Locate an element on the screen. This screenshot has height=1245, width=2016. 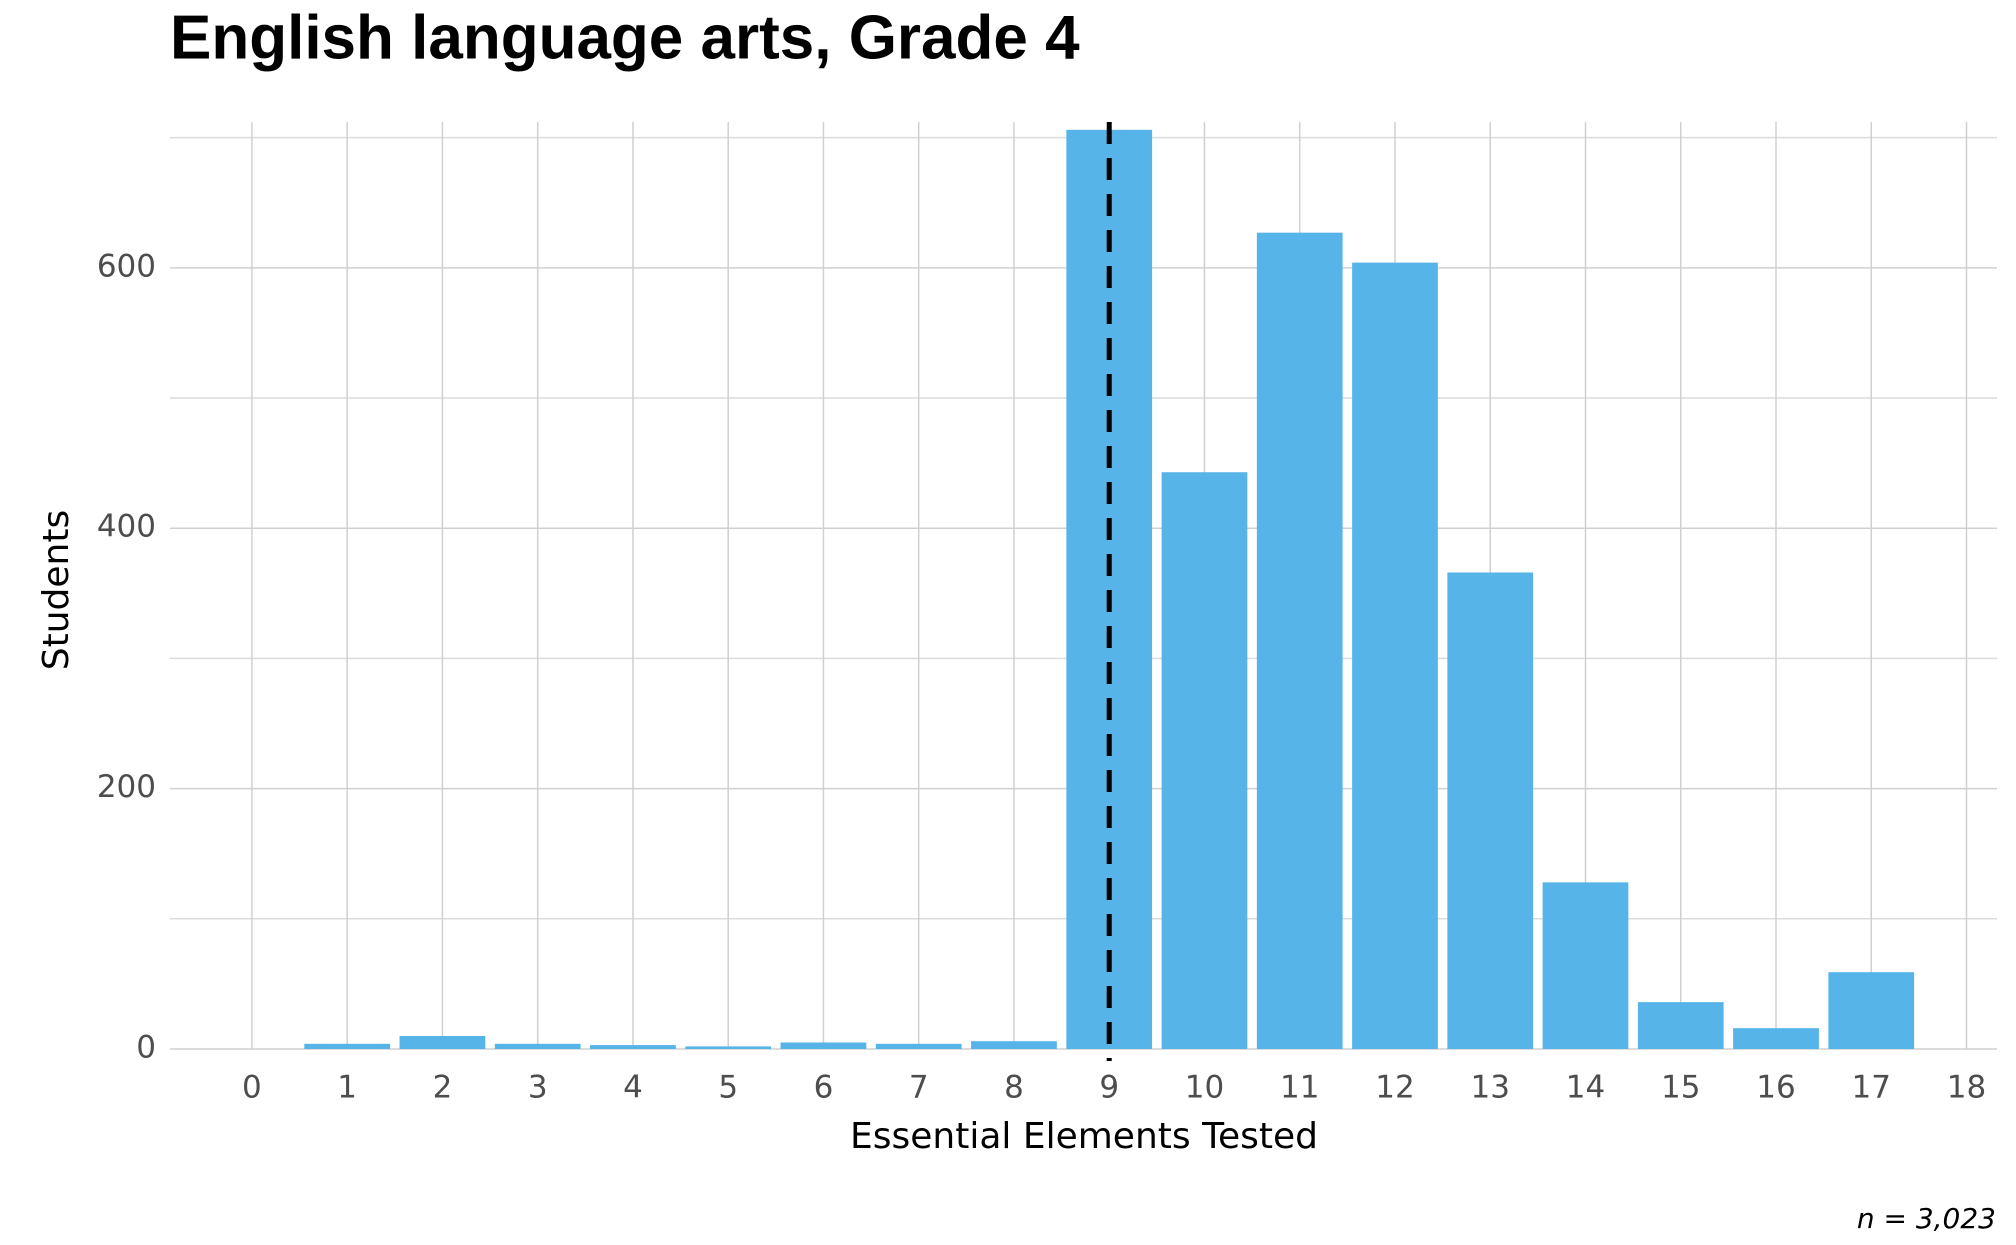
x-tick-label: 17 is located at coordinates (1871, 1088).